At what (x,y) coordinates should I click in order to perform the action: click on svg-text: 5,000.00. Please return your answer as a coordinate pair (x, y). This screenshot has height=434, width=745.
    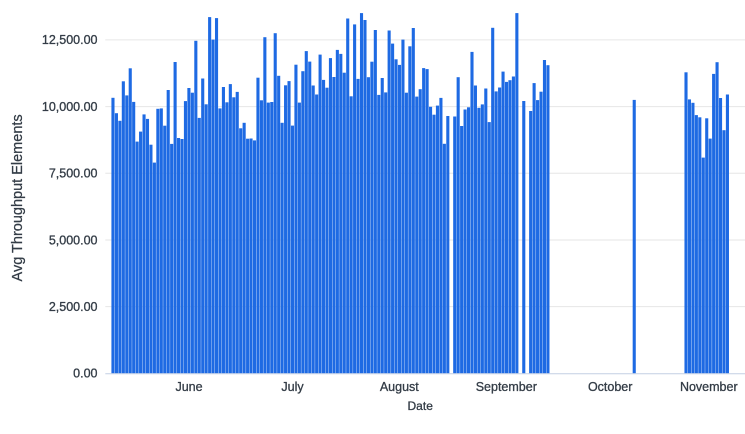
    Looking at the image, I should click on (73, 240).